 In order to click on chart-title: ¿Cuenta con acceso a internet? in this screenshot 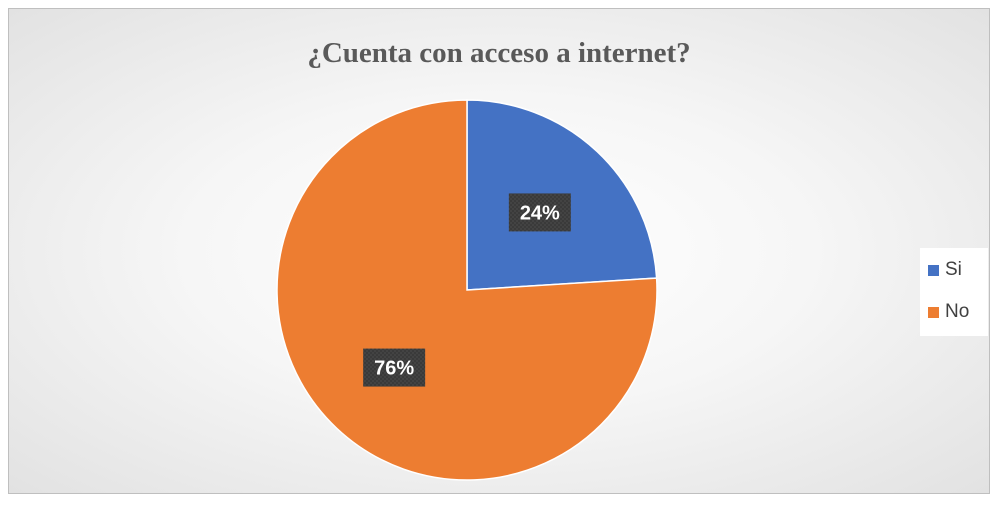, I will do `click(499, 53)`.